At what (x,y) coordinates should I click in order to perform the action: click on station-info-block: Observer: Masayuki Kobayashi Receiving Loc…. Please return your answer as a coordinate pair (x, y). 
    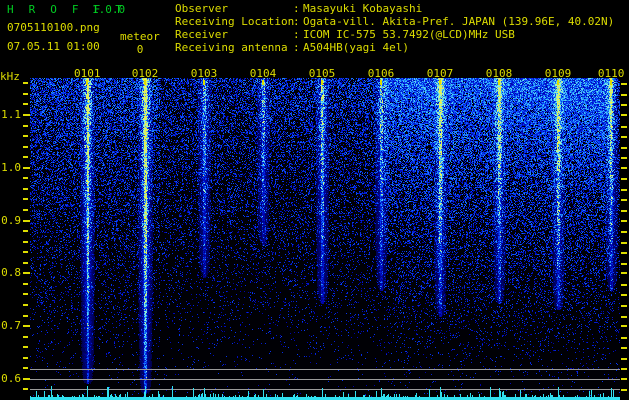
    Looking at the image, I should click on (394, 28).